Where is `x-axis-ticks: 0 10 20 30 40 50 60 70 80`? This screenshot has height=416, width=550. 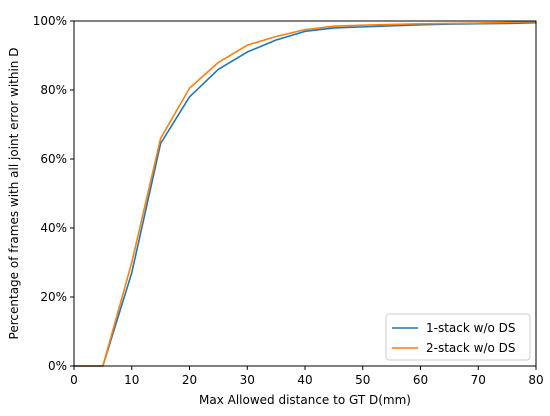
x-axis-ticks: 0 10 20 30 40 50 60 70 80 is located at coordinates (307, 376).